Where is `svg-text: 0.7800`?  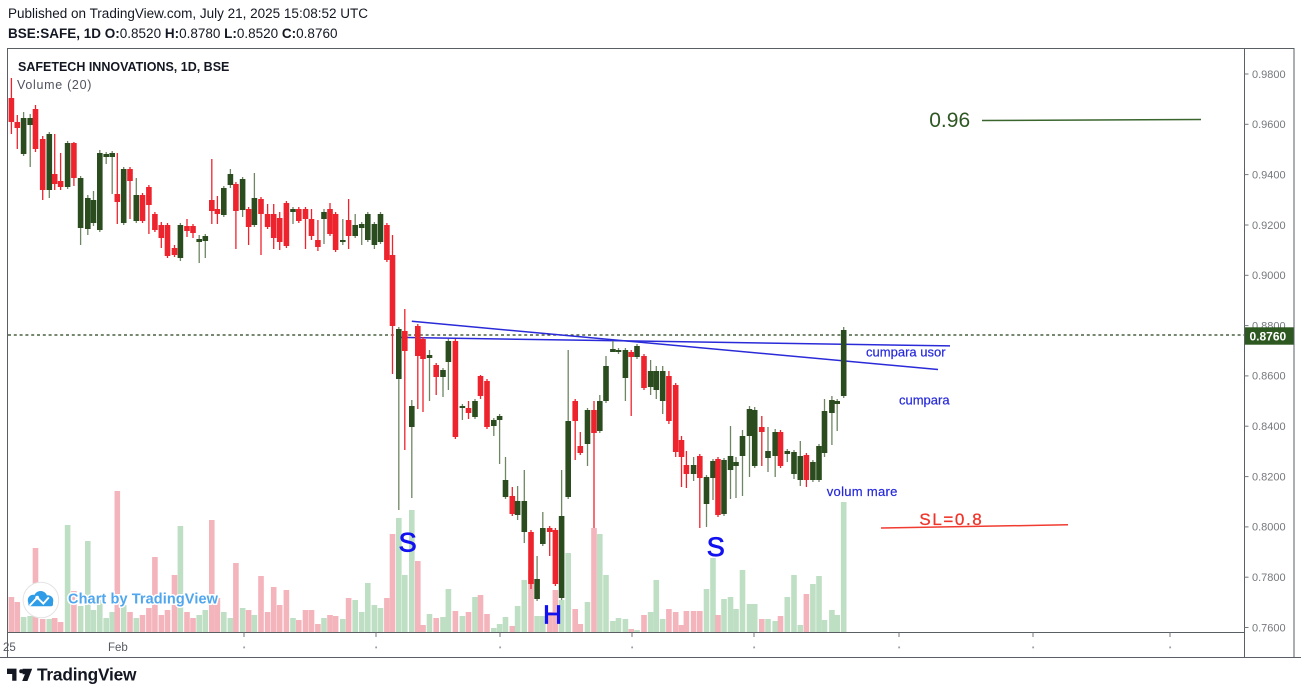
svg-text: 0.7800 is located at coordinates (1269, 578).